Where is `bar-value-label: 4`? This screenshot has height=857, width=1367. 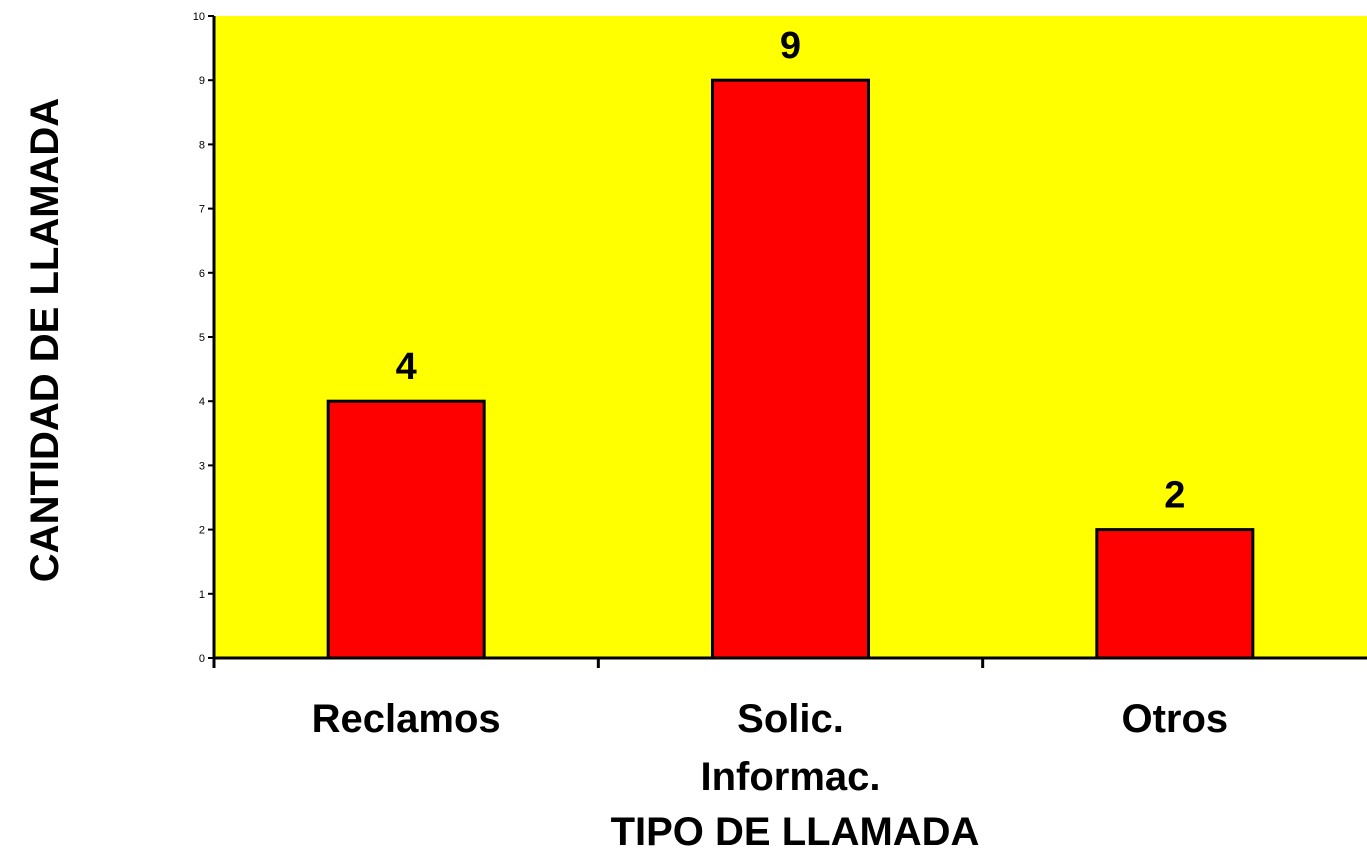
bar-value-label: 4 is located at coordinates (406, 367).